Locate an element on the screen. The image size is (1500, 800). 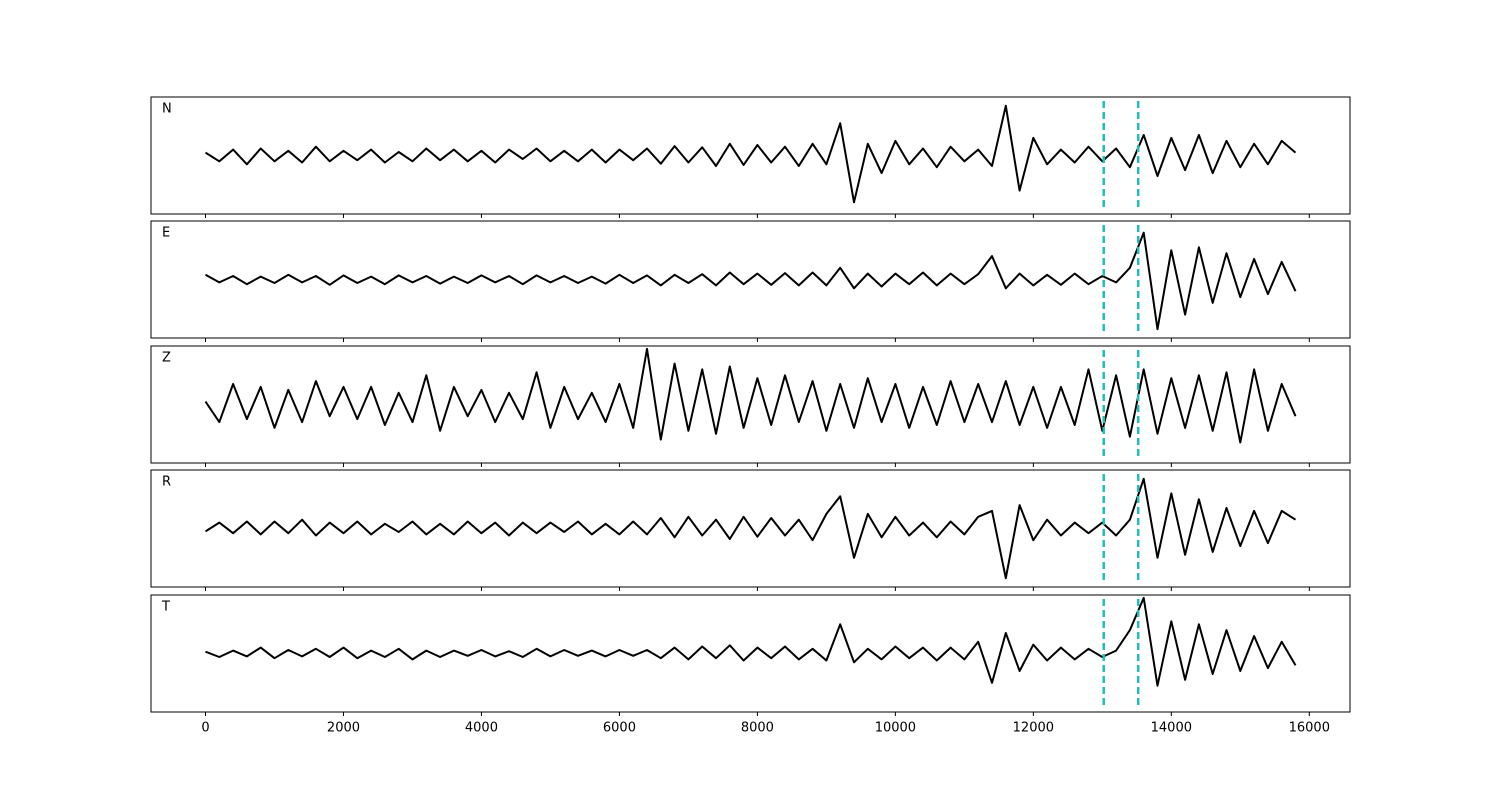
panel-label: R is located at coordinates (166, 482).